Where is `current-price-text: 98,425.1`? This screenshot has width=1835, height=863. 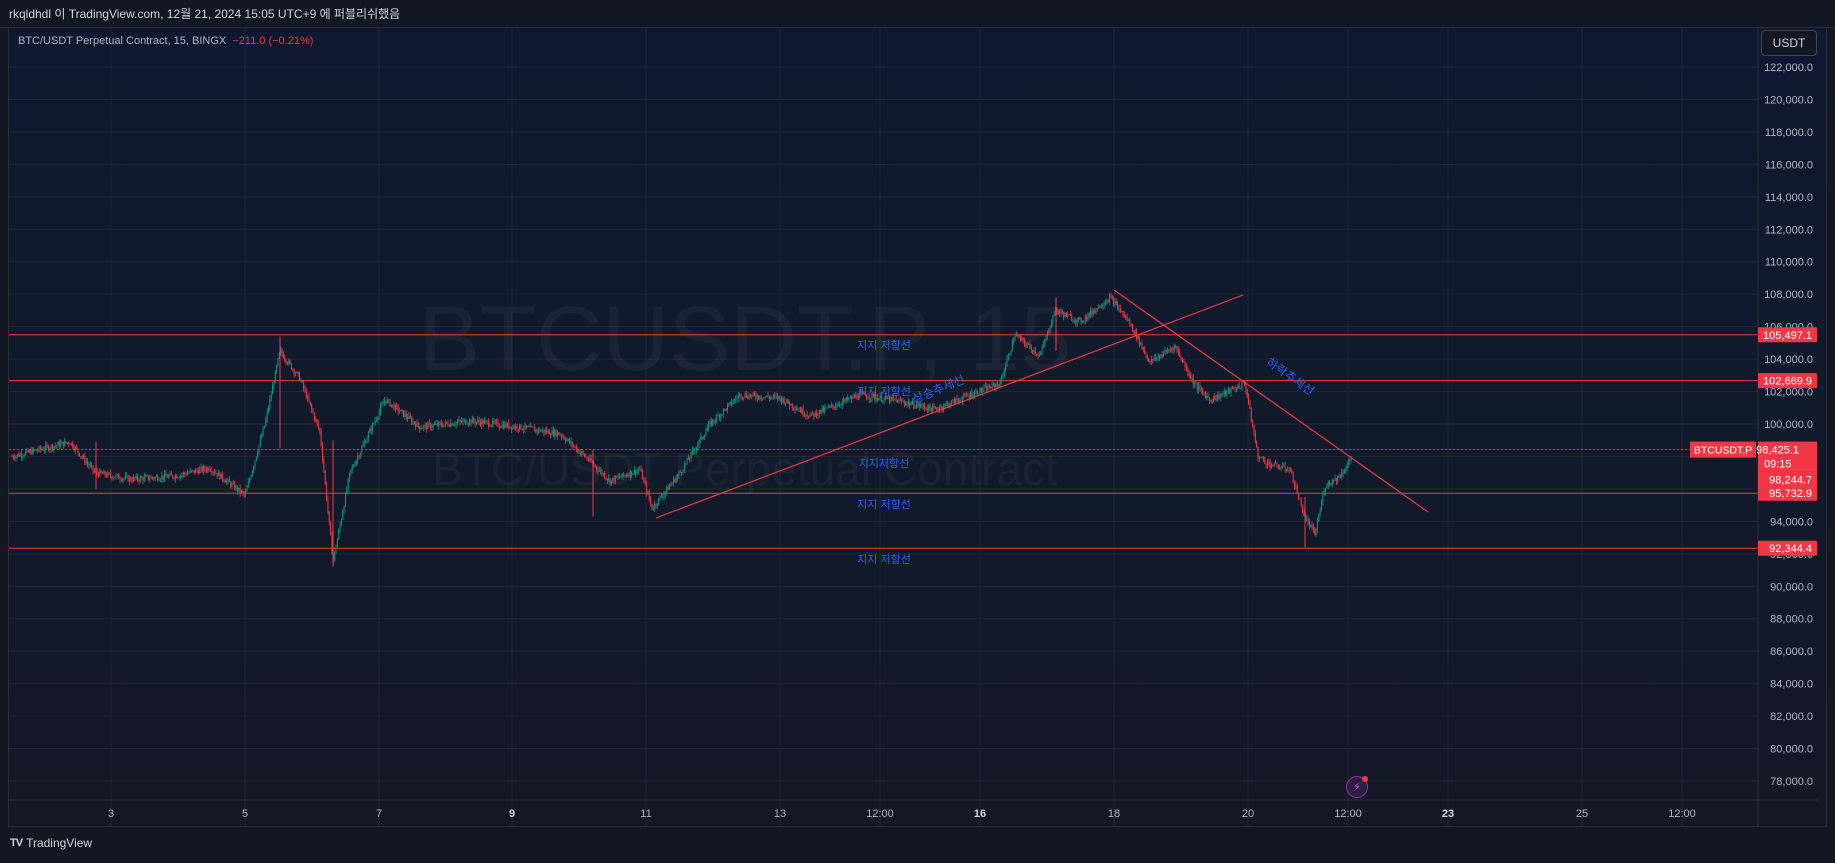
current-price-text: 98,425.1 is located at coordinates (1777, 451).